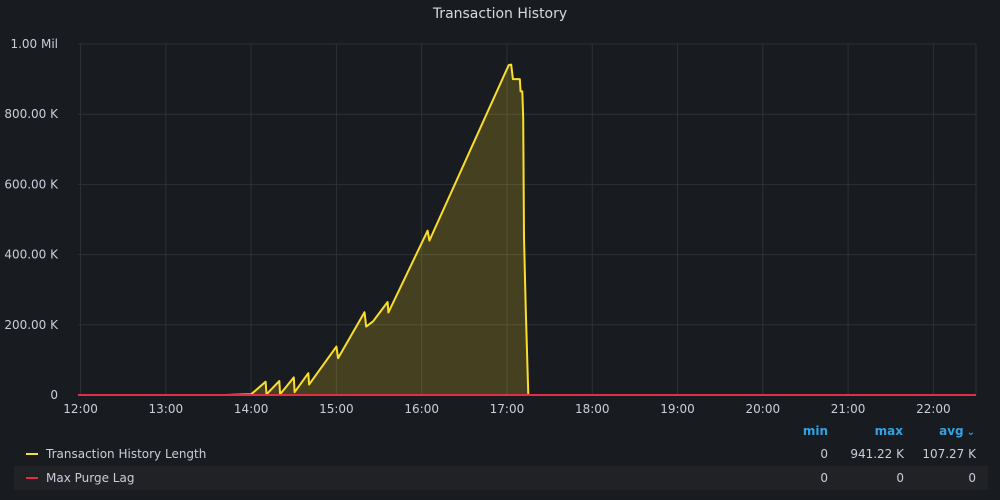  Describe the element at coordinates (336, 409) in the screenshot. I see `x-tick-label: 15:00` at that location.